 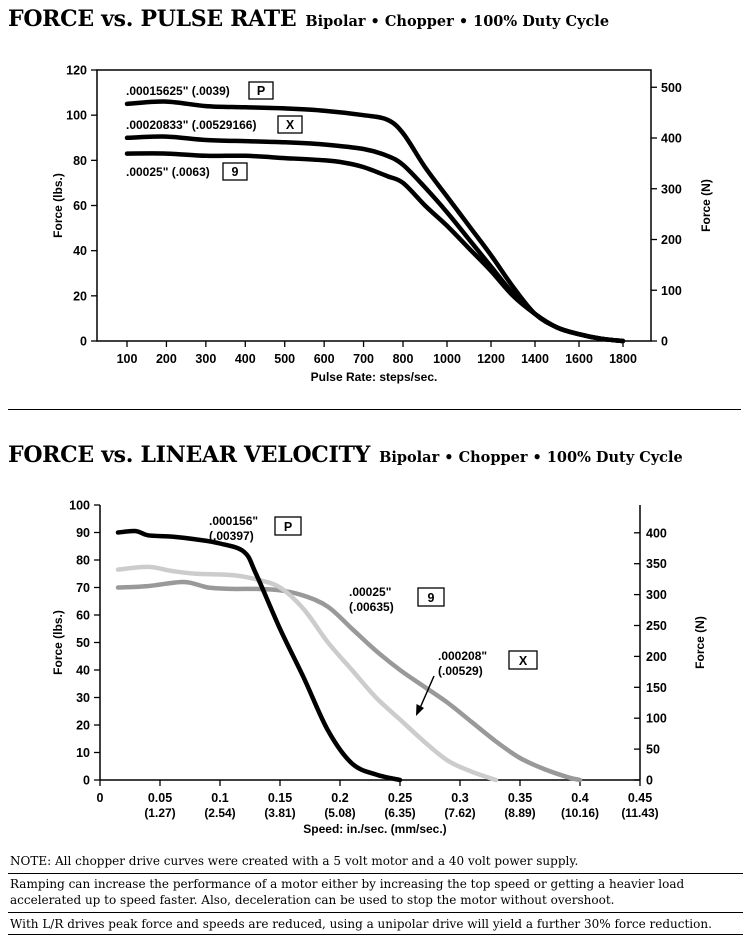 I want to click on x-tick-label: 0.3, so click(x=459, y=798).